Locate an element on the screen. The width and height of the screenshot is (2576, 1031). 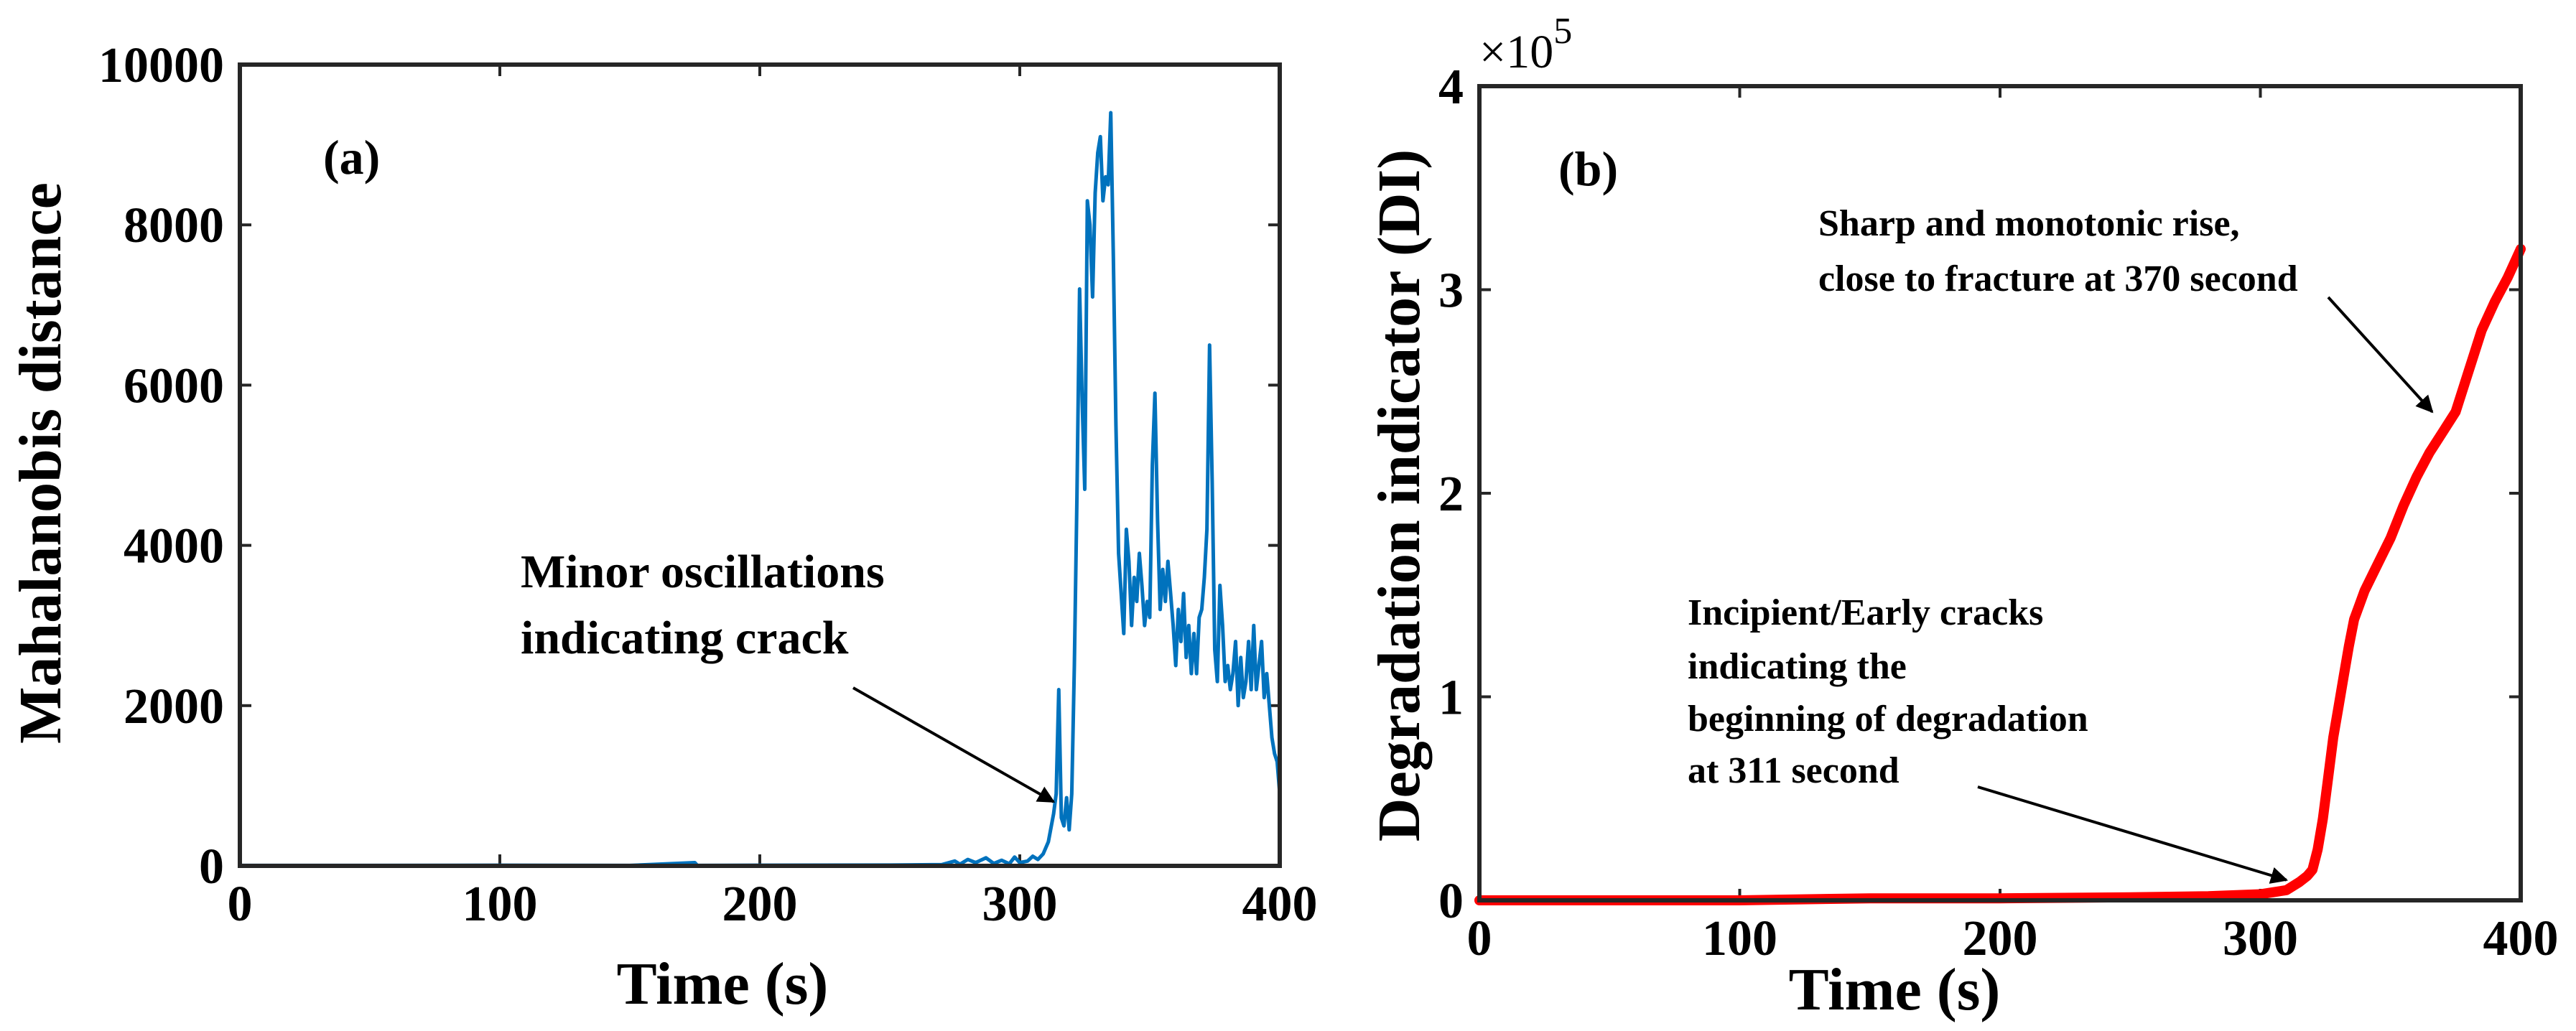
panel-b-x-tick-labels: 0 100 200 300 400 is located at coordinates (2013, 938).